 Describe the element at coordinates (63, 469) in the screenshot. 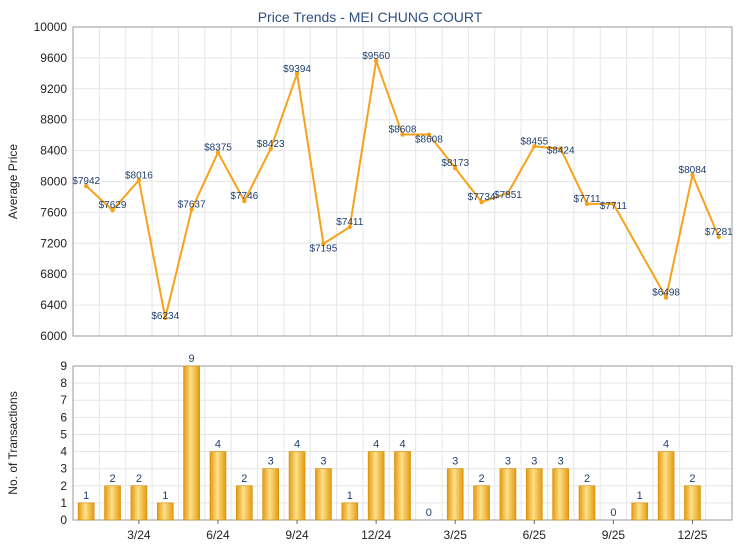

I see `y-tick-label: 3` at that location.